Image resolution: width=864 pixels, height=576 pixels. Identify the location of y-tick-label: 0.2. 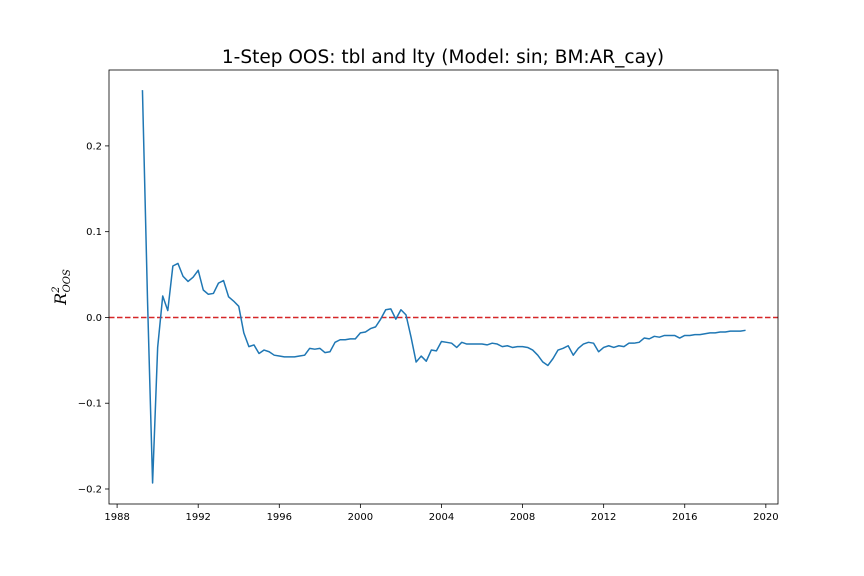
(94, 146).